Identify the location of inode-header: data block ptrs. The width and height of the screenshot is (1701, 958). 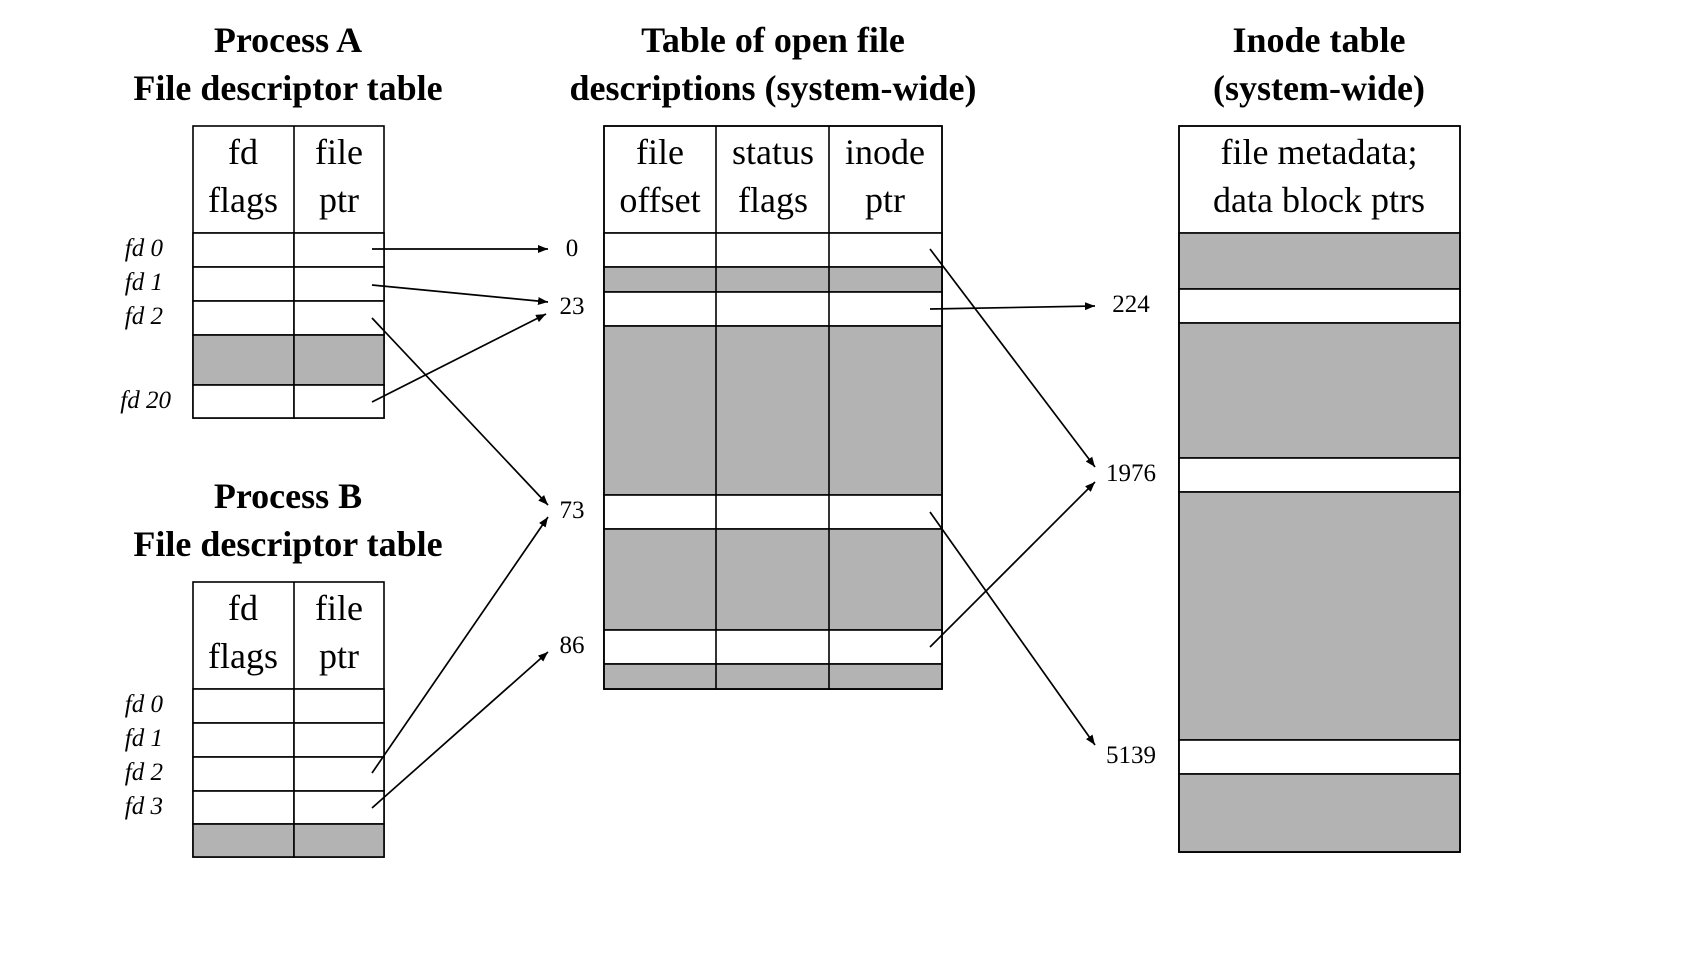
(1319, 200).